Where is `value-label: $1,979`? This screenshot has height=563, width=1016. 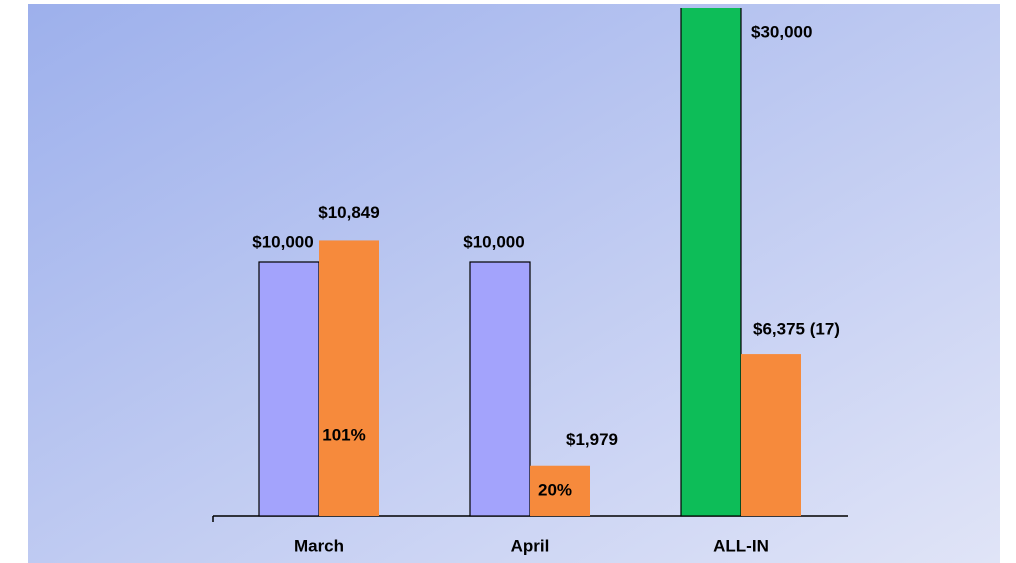 value-label: $1,979 is located at coordinates (592, 439).